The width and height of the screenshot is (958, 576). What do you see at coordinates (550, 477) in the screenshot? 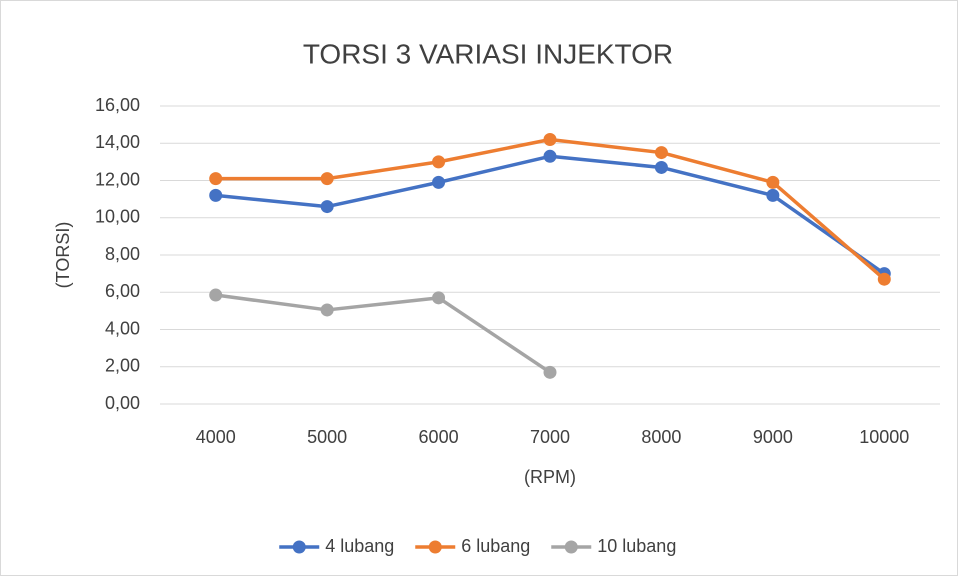
I see `x-axis-title: (RPM)` at bounding box center [550, 477].